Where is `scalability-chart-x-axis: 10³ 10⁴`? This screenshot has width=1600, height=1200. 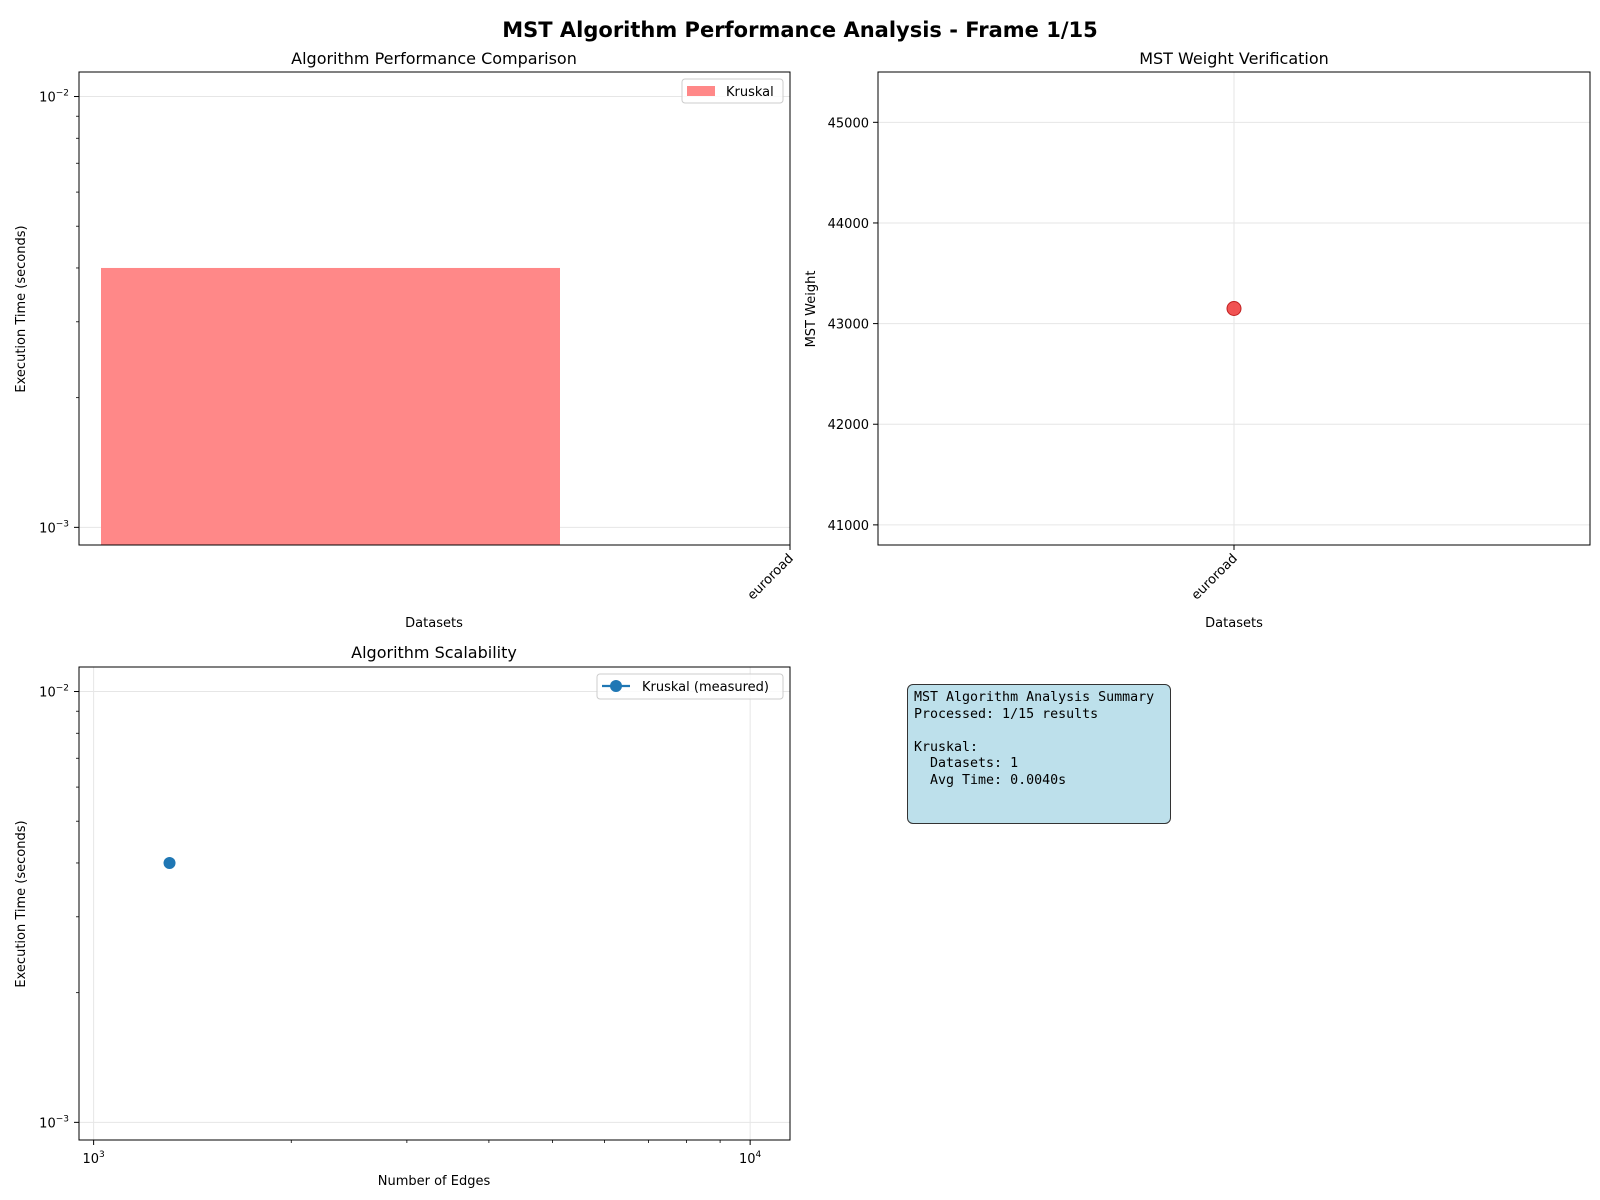
scalability-chart-x-axis: 10³ 10⁴ is located at coordinates (422, 1153).